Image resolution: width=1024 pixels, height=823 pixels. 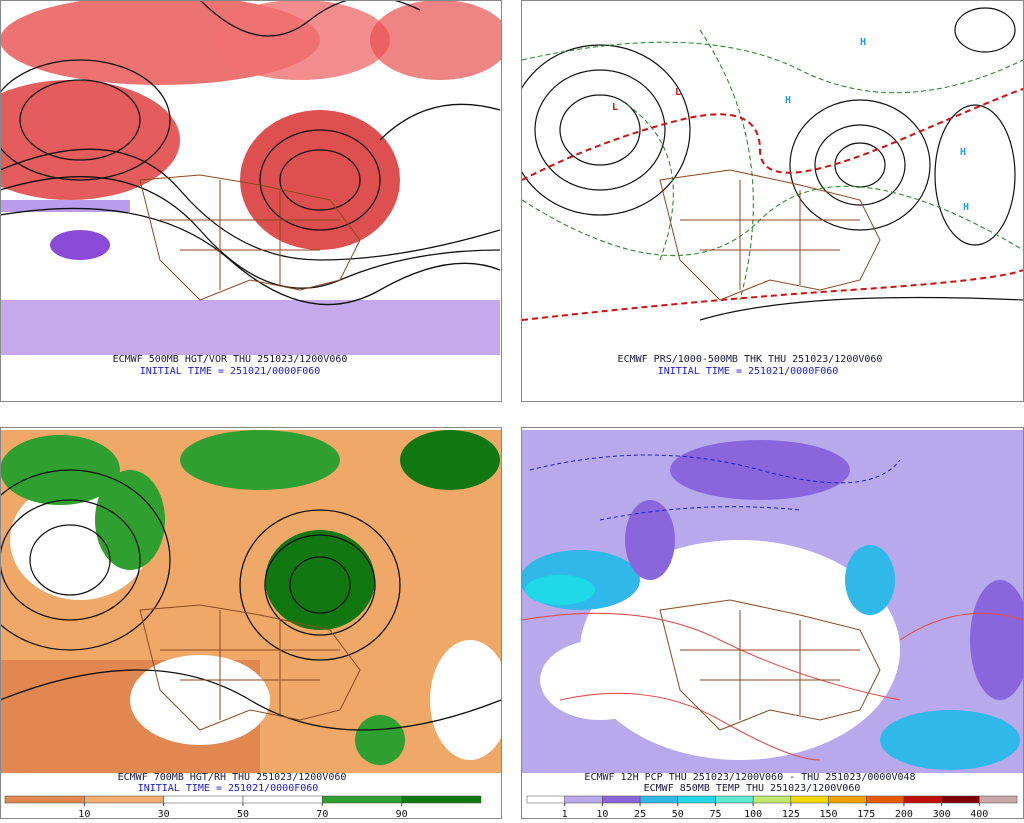 I want to click on colorbar-label: 400, so click(x=979, y=814).